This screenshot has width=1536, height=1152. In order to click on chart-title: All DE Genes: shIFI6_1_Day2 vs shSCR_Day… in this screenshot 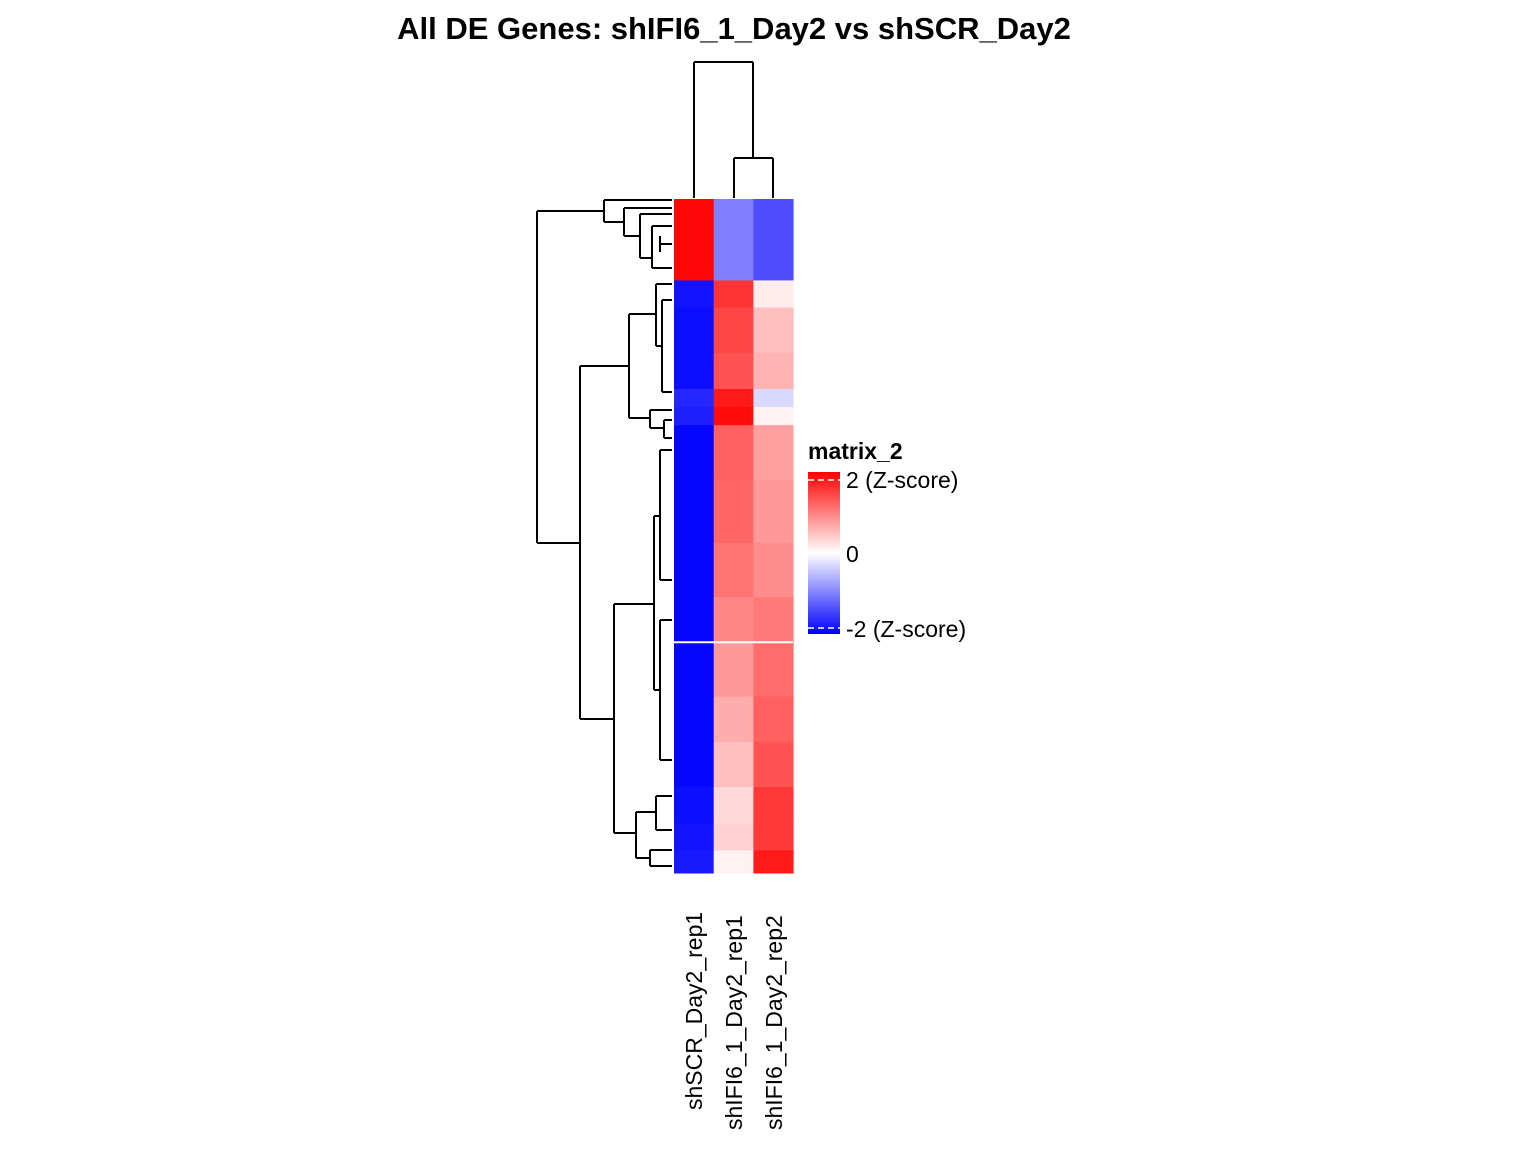, I will do `click(734, 28)`.